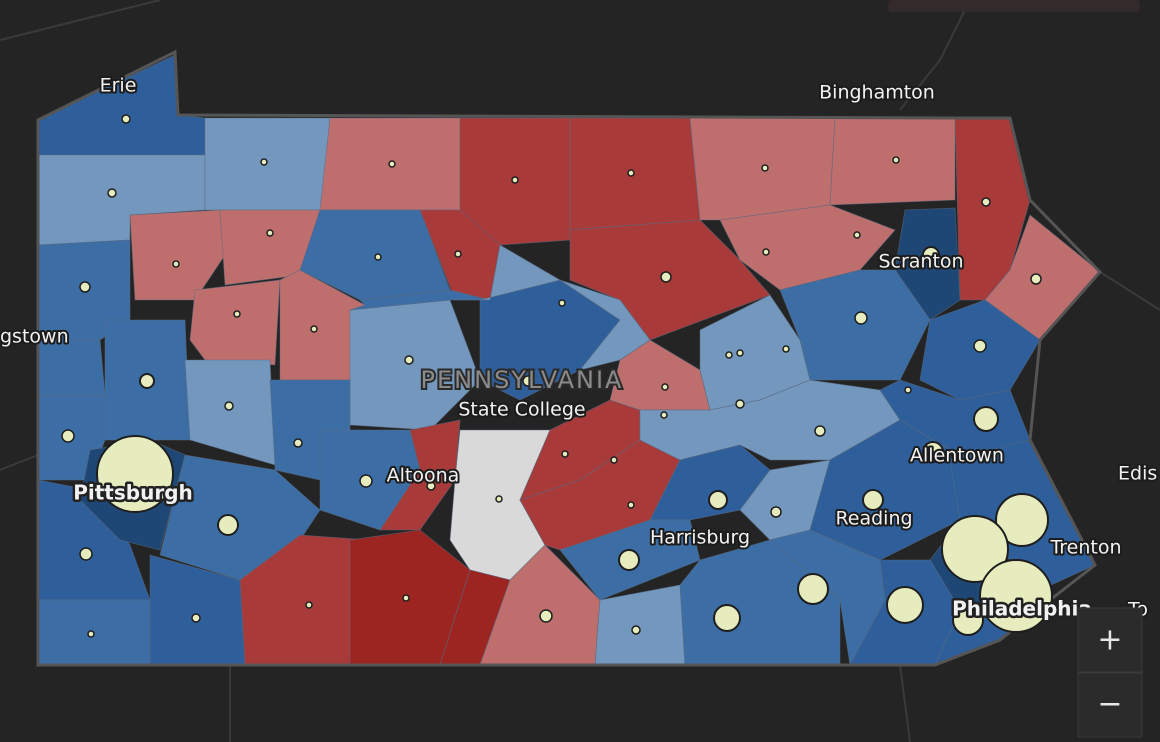 This screenshot has width=1160, height=742. I want to click on zoom-in: +, so click(1110, 640).